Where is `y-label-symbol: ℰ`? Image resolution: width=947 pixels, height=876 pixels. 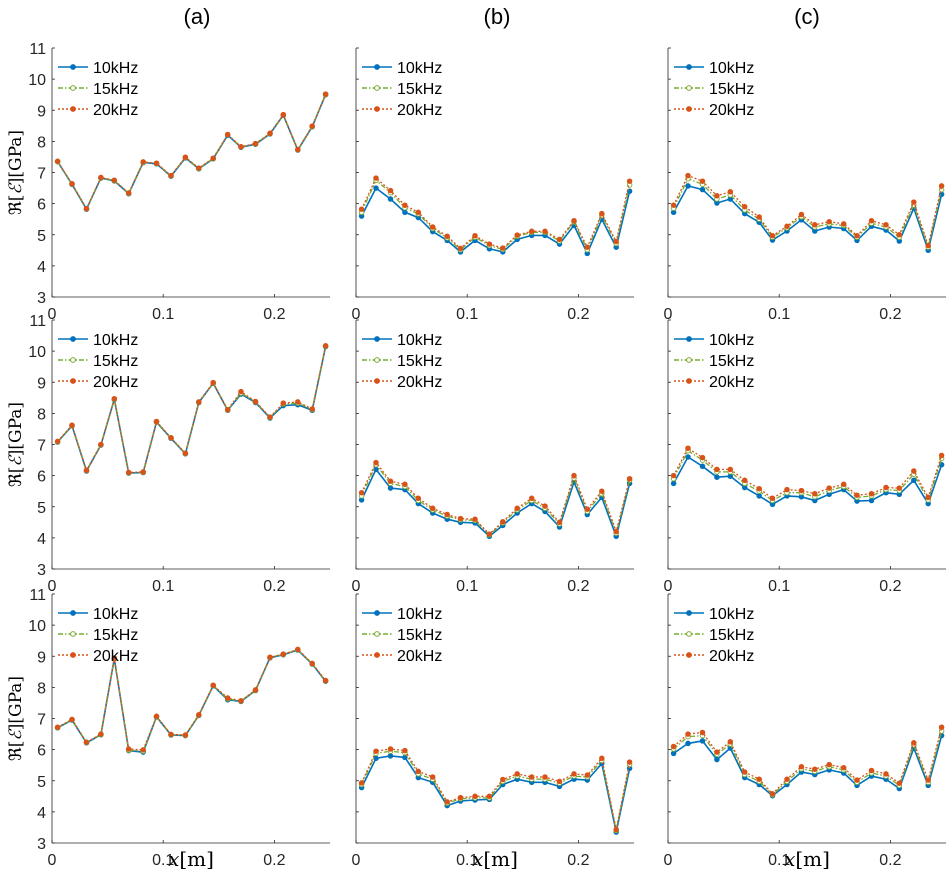
y-label-symbol: ℰ is located at coordinates (16, 461).